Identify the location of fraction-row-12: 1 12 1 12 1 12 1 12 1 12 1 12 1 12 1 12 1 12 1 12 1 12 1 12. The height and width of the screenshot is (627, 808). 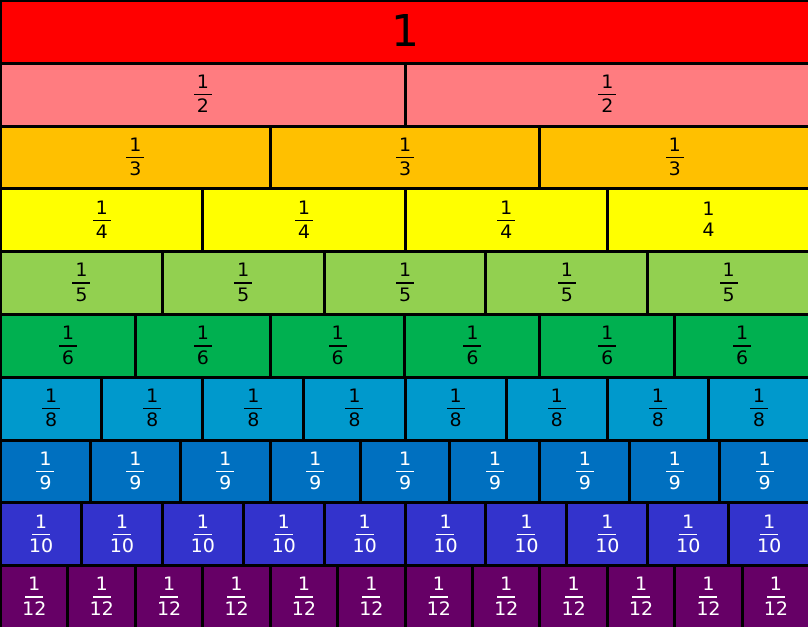
(405, 597).